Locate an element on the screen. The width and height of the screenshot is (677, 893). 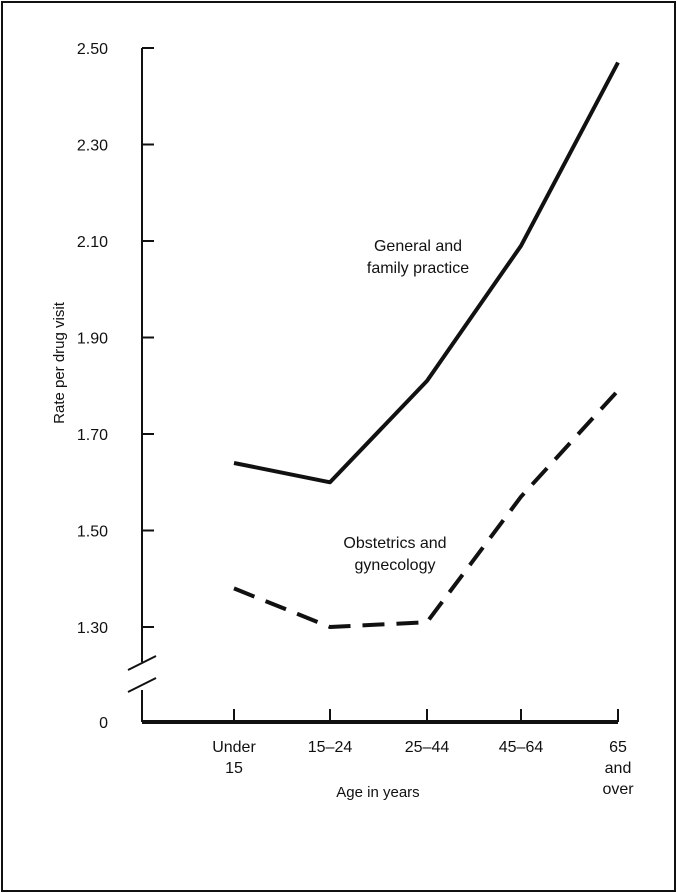
x-tick-label: 15–24 is located at coordinates (330, 747).